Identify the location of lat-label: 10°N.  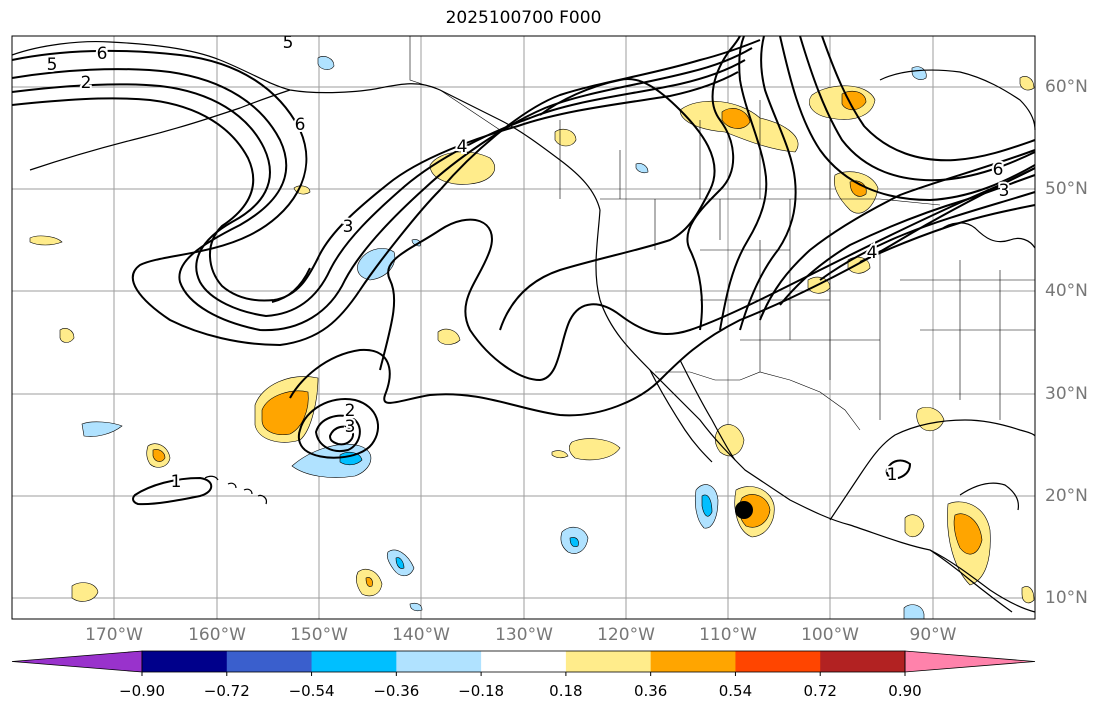
(1066, 598).